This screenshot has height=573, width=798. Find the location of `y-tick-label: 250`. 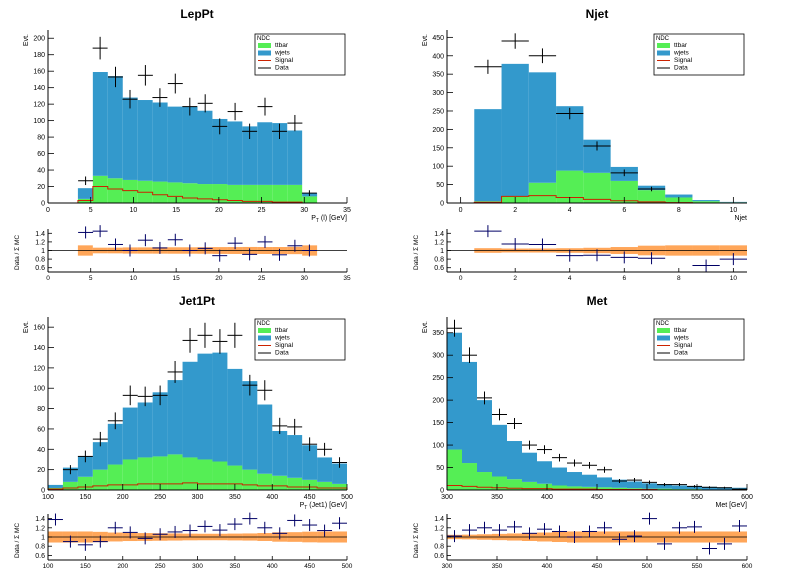

y-tick-label: 250 is located at coordinates (438, 111).